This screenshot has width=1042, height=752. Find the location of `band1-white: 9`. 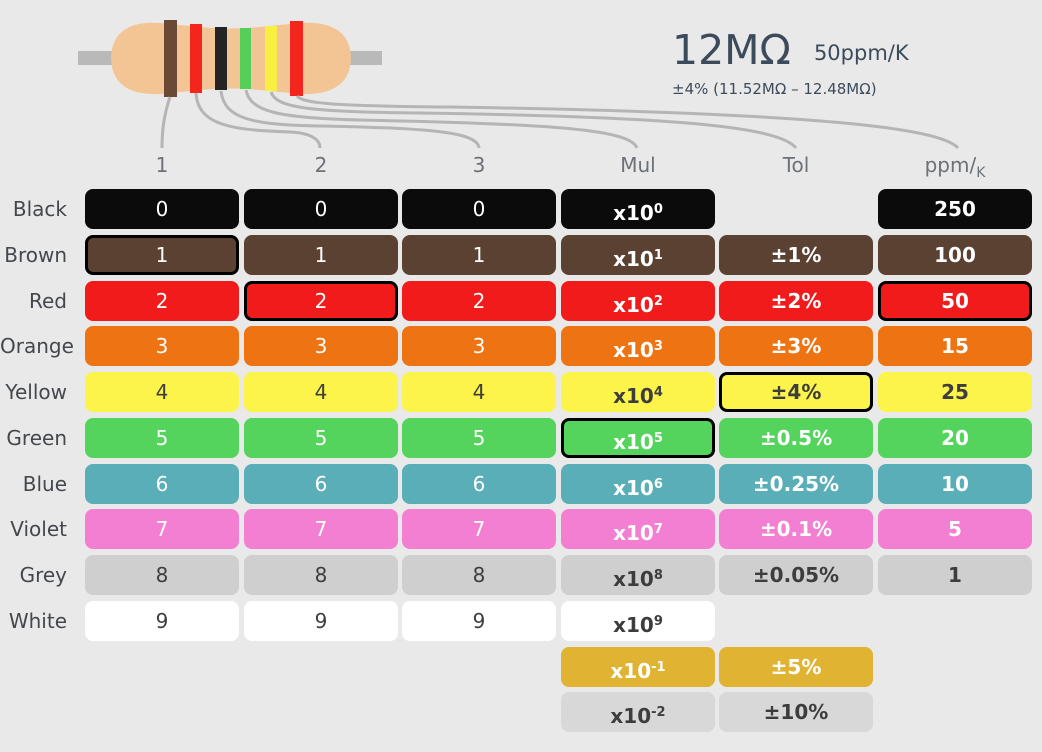

band1-white: 9 is located at coordinates (162, 621).